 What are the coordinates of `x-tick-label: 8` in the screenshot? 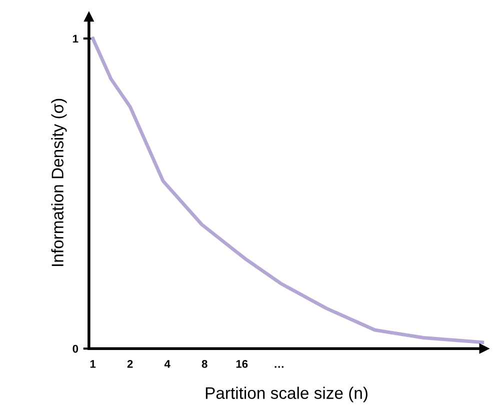 It's located at (205, 364).